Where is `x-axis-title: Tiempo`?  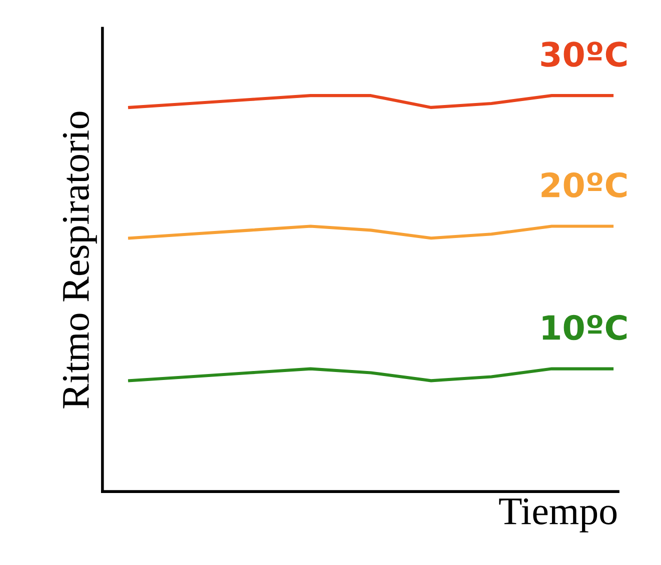 x-axis-title: Tiempo is located at coordinates (558, 515).